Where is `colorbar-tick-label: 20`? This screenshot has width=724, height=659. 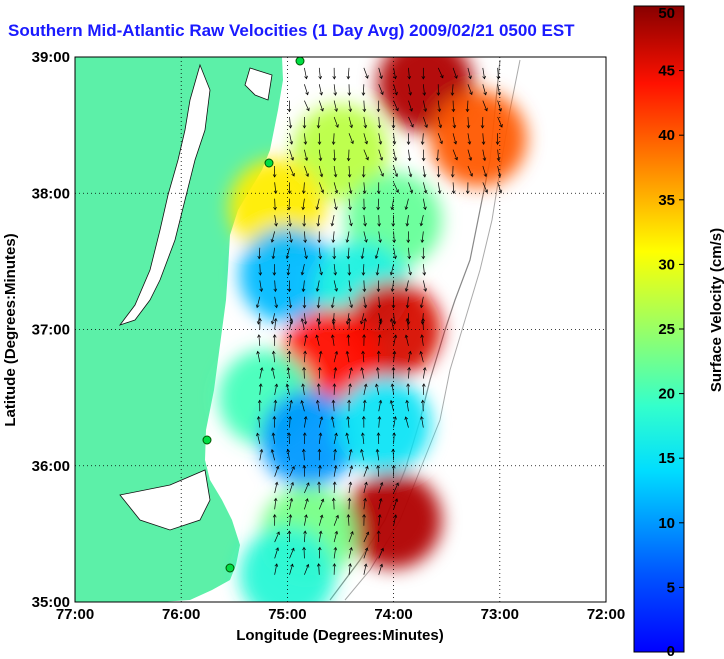 colorbar-tick-label: 20 is located at coordinates (666, 394).